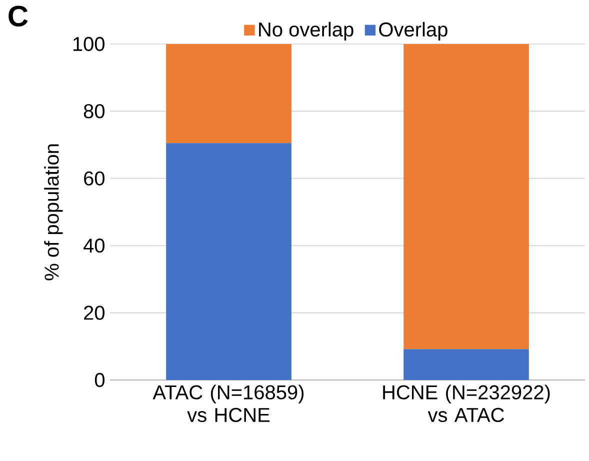  Describe the element at coordinates (88, 44) in the screenshot. I see `y-tick-label: 100` at that location.